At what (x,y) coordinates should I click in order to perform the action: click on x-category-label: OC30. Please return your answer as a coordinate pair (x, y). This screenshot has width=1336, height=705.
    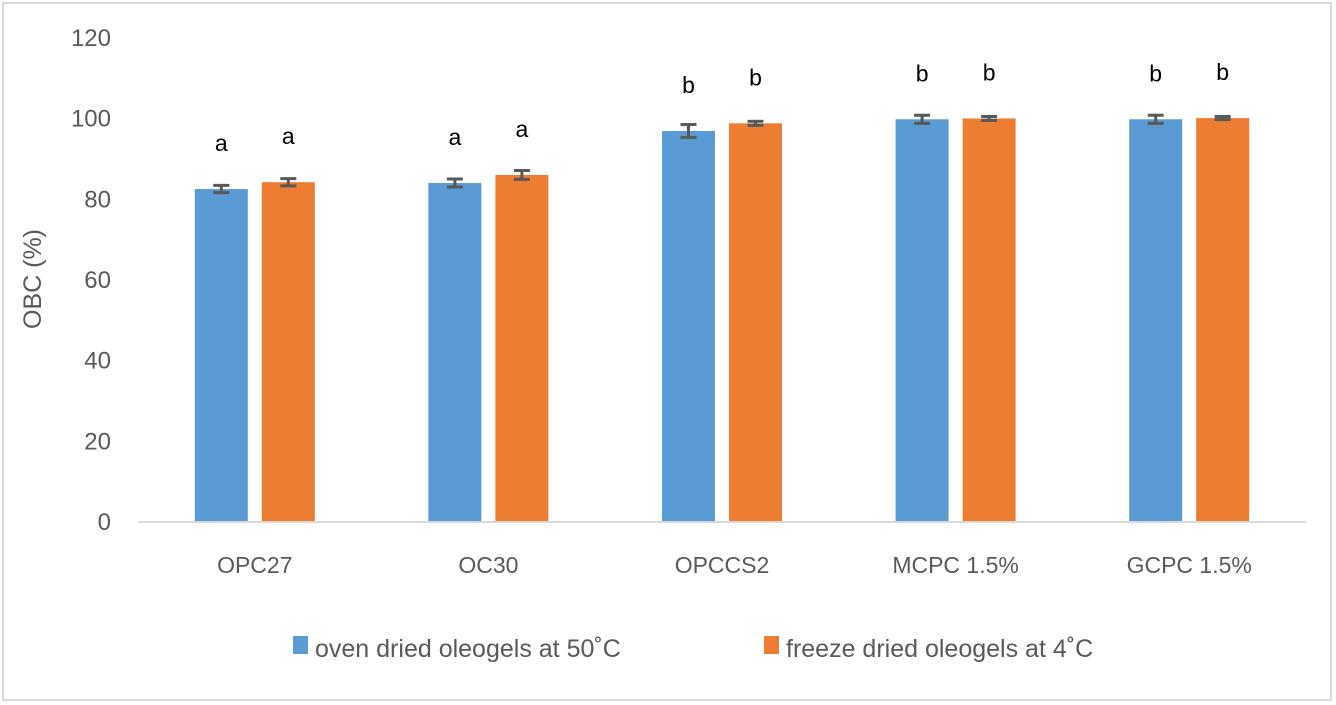
    Looking at the image, I should click on (488, 565).